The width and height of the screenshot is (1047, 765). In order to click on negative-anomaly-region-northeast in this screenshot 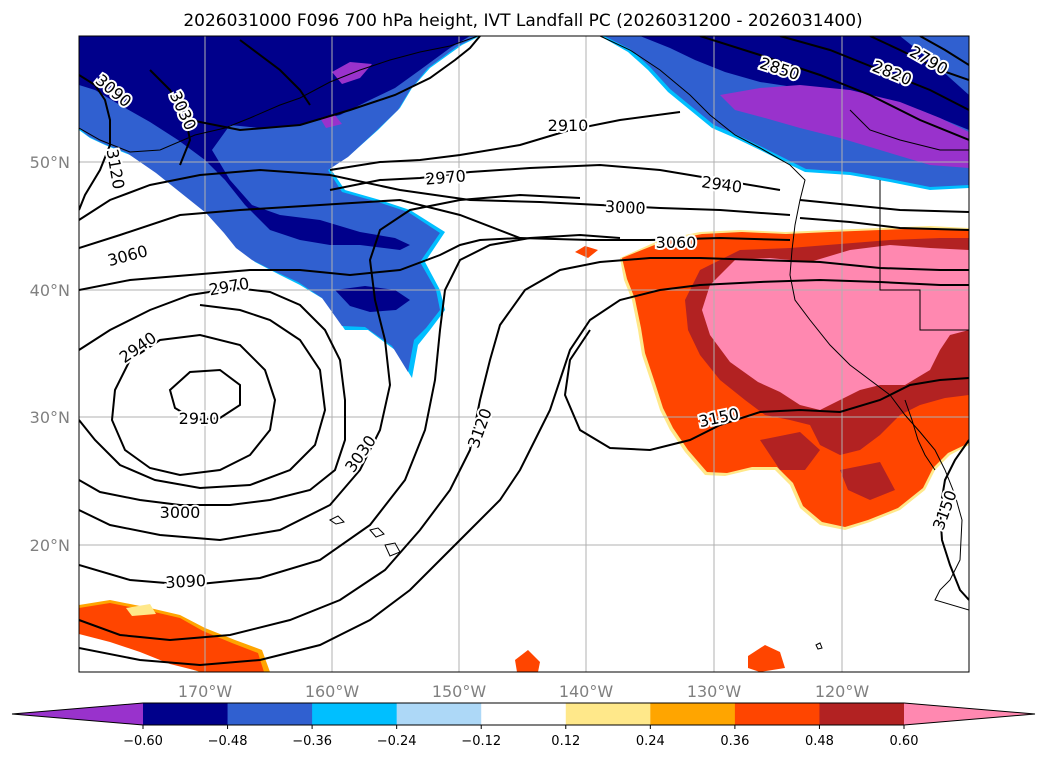, I will do `click(784, 113)`.